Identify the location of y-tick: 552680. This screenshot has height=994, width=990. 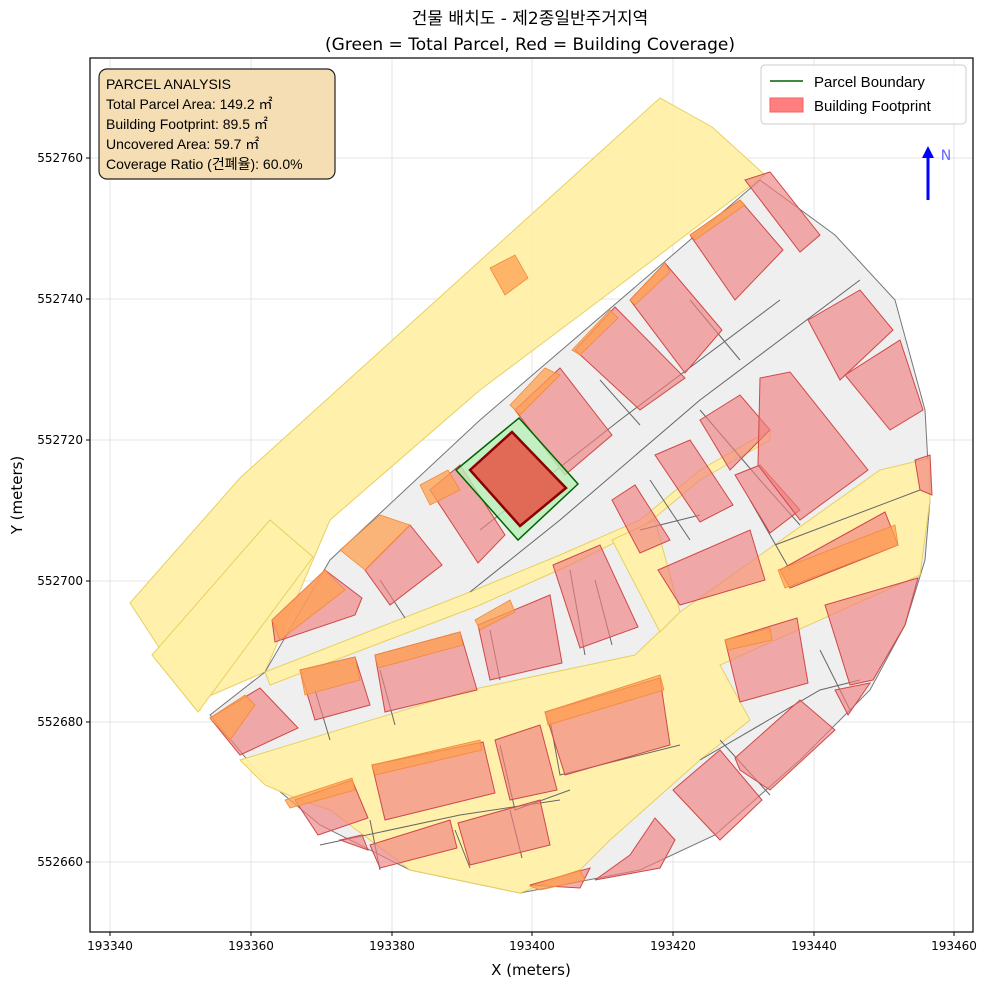
(60, 722).